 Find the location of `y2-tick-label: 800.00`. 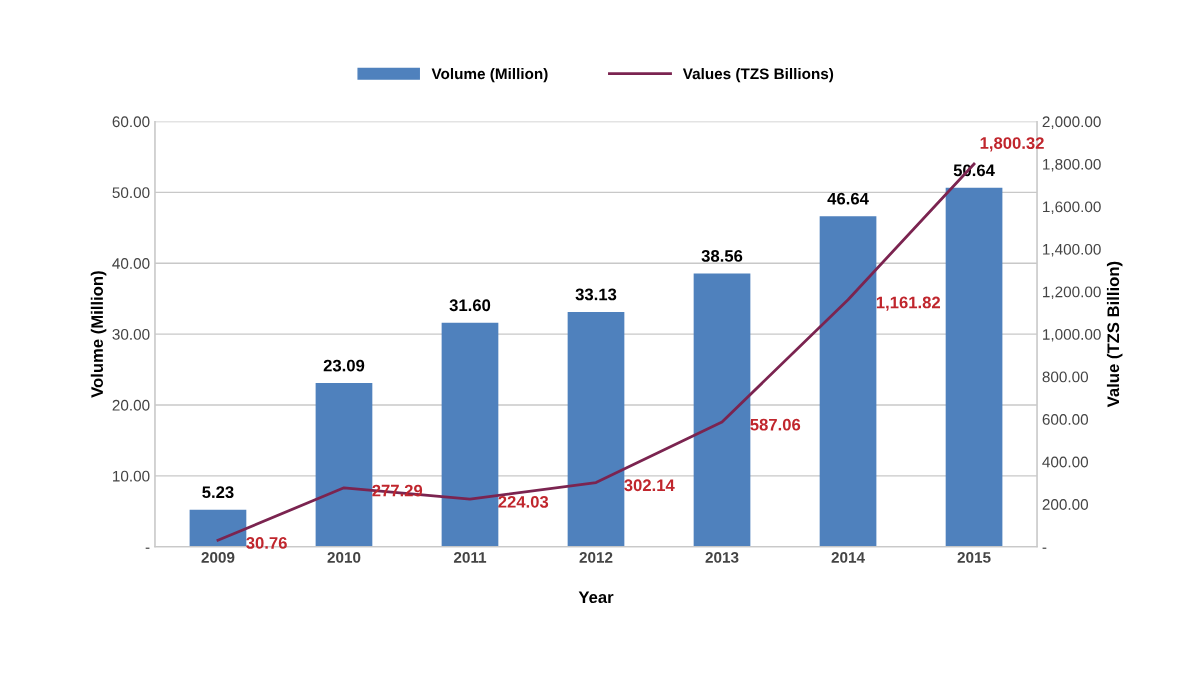

y2-tick-label: 800.00 is located at coordinates (1065, 377).